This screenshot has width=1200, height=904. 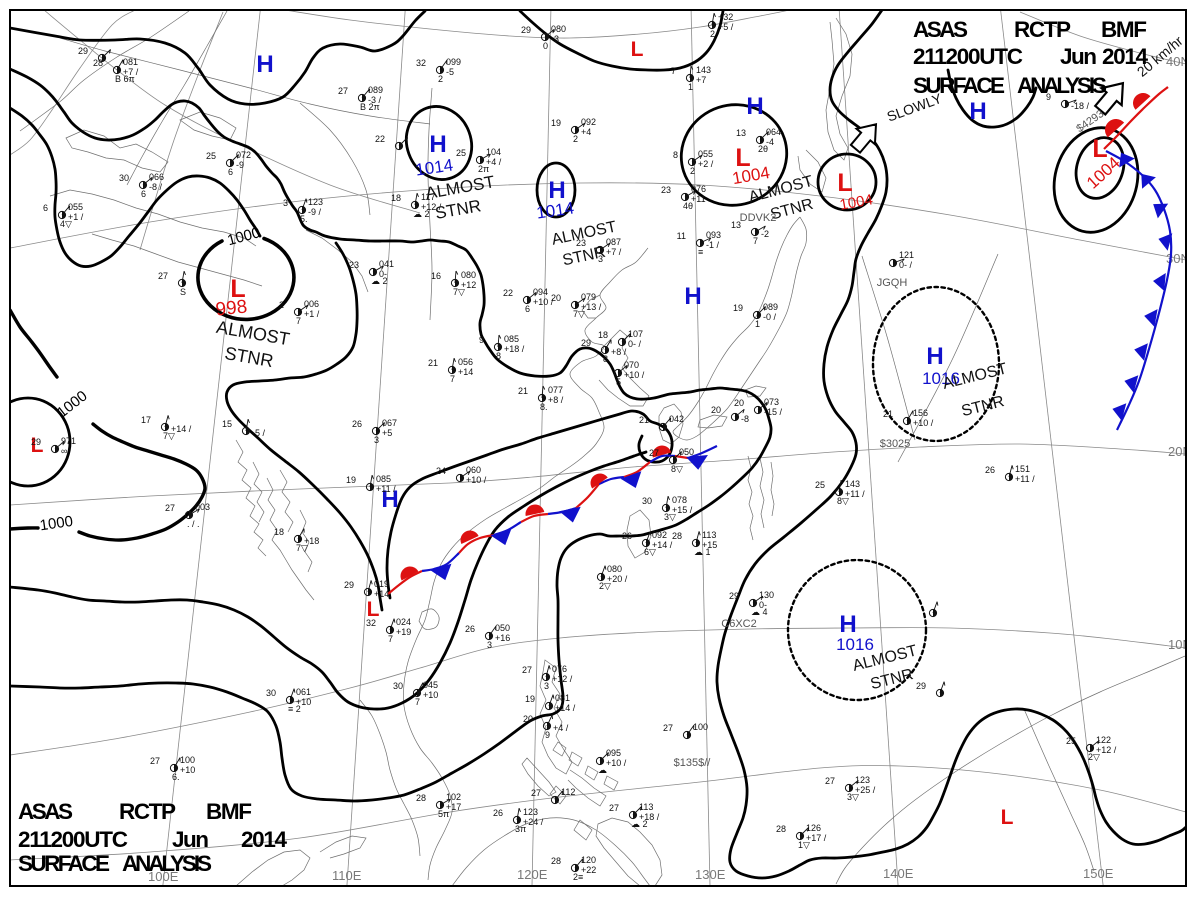 I want to click on svg-text: 2014, so click(x=1125, y=56).